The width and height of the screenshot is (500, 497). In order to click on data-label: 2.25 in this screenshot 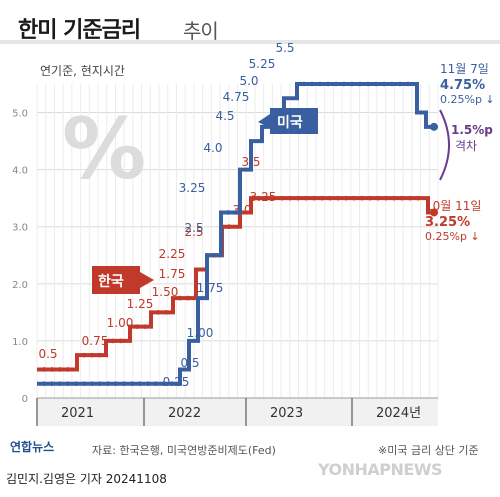, I will do `click(172, 254)`.